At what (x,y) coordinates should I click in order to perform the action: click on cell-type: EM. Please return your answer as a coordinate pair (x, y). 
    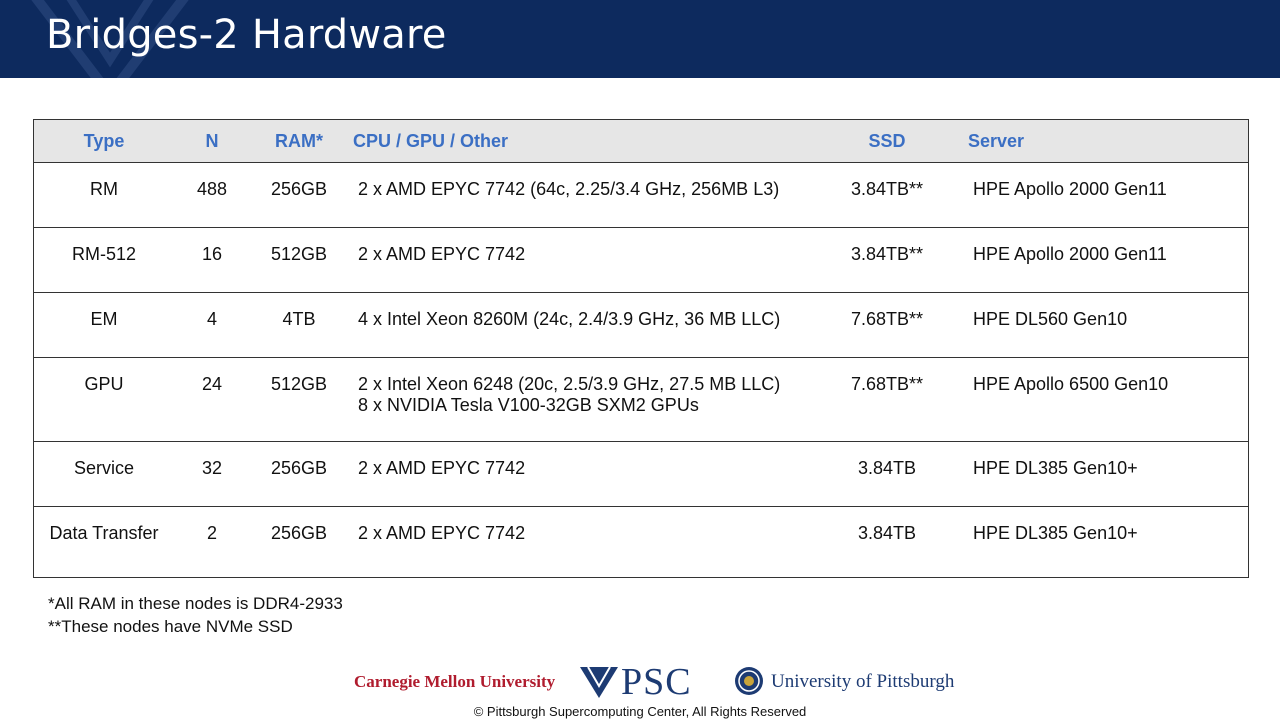
    Looking at the image, I should click on (104, 319).